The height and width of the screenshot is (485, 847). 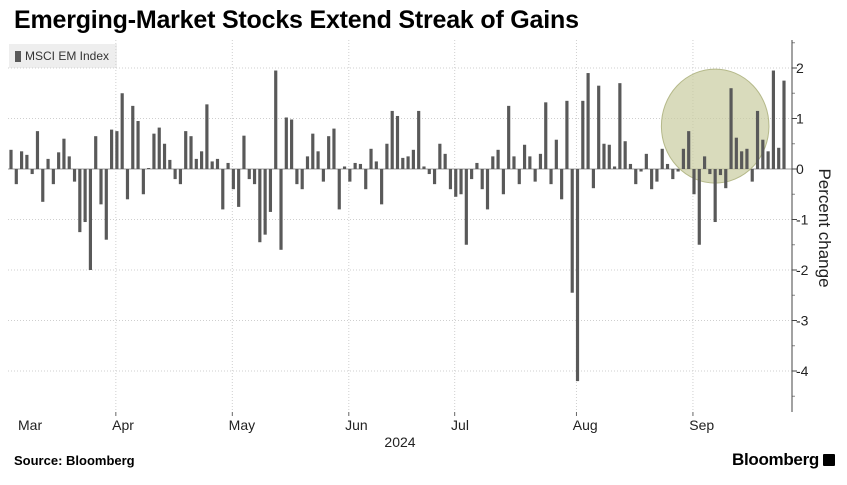 I want to click on y-tick-label: -3, so click(x=802, y=321).